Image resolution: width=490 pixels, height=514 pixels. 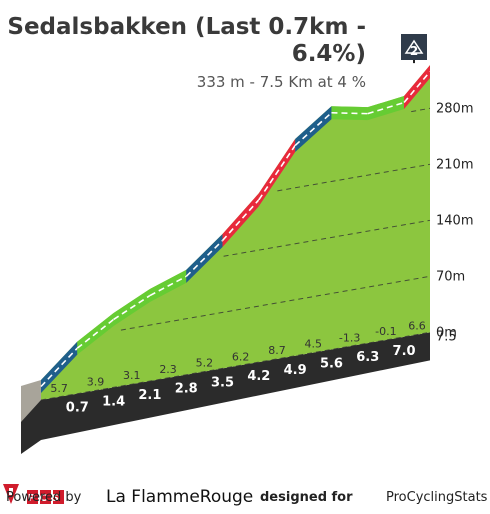 I want to click on segment-gradient-label: 8.7, so click(x=277, y=350).